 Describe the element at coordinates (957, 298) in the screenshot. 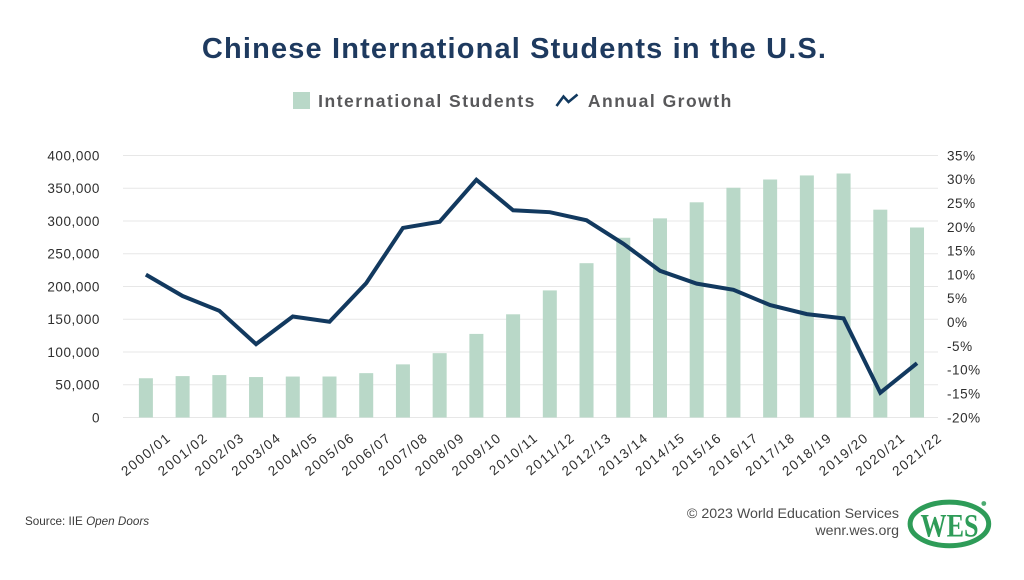

I see `y-axis-right-label: 5%` at that location.